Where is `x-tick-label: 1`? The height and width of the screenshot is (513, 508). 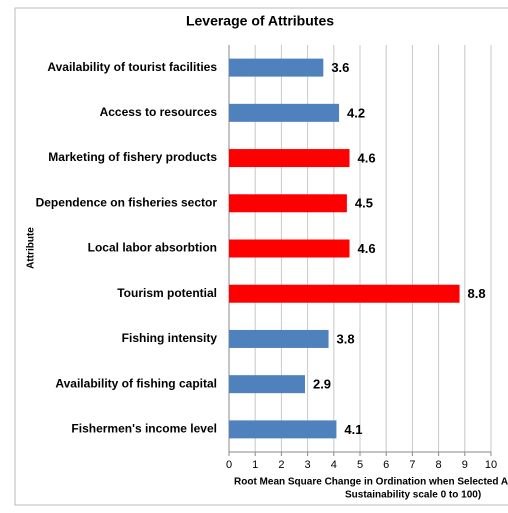 x-tick-label: 1 is located at coordinates (255, 465).